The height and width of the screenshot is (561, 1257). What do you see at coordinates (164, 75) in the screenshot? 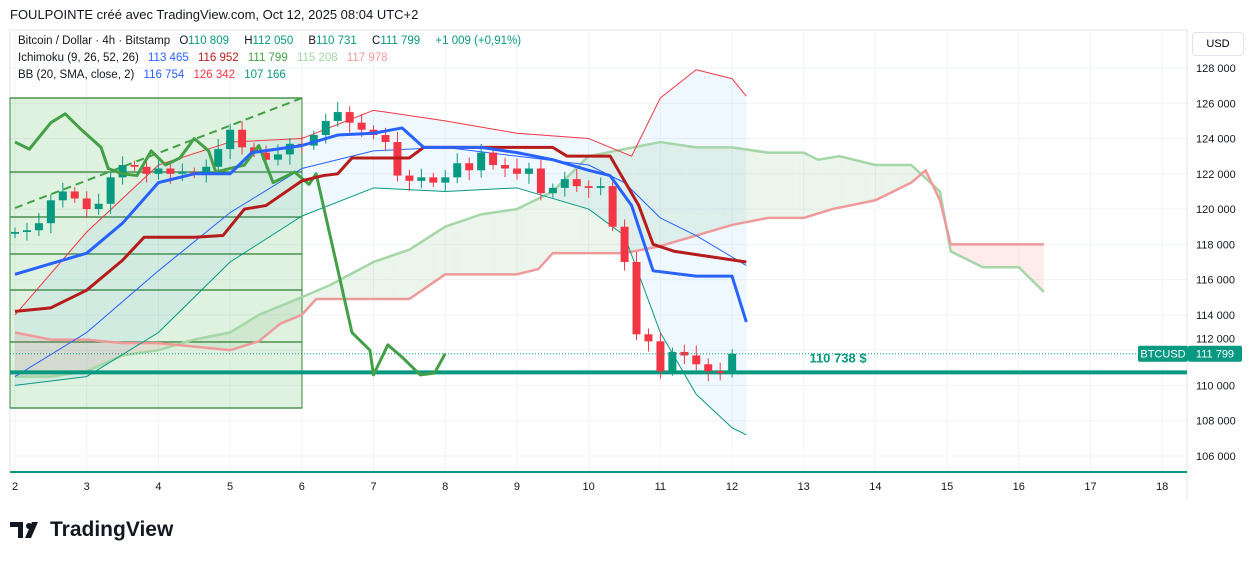
I see `legend-bb-val: 116 754` at bounding box center [164, 75].